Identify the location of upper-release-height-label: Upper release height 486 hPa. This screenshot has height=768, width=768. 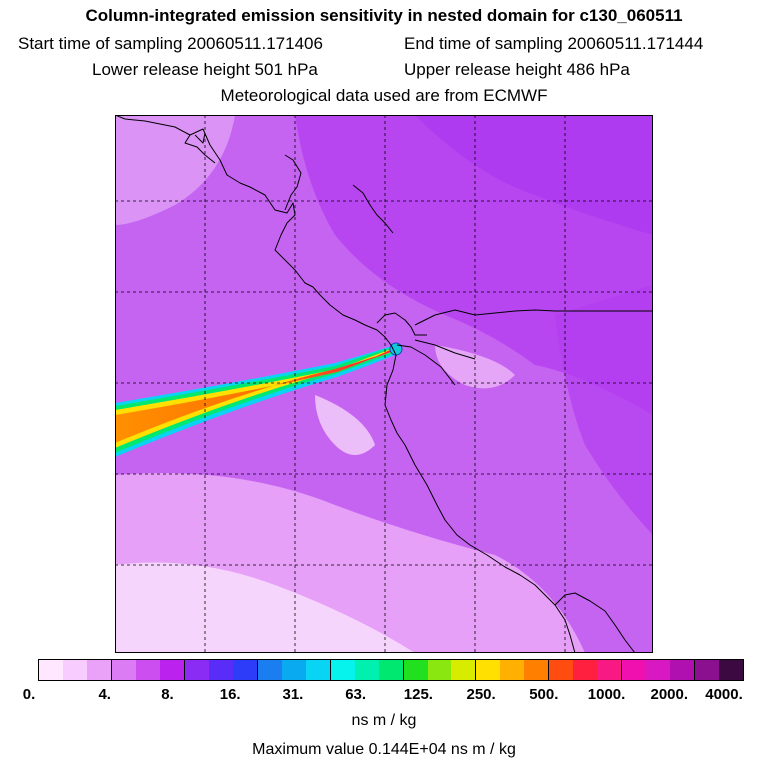
(517, 69).